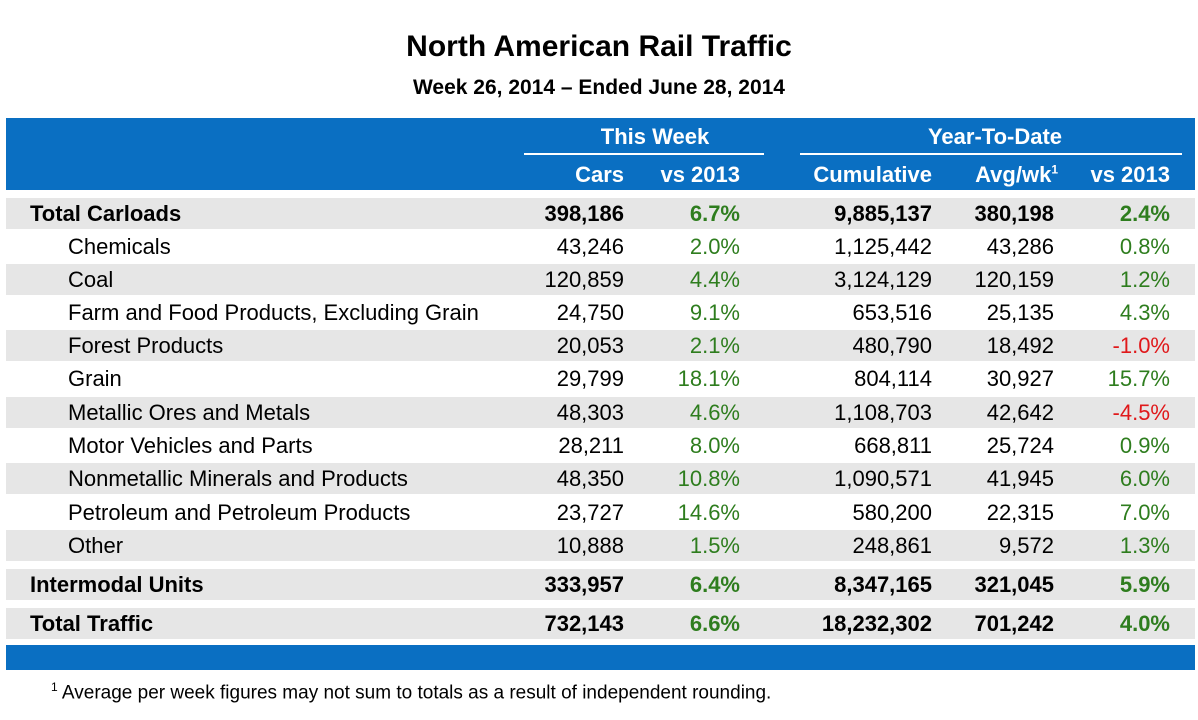 This screenshot has height=720, width=1198. What do you see at coordinates (1144, 512) in the screenshot?
I see `cell-ytd-vs-2013: 7.0%` at bounding box center [1144, 512].